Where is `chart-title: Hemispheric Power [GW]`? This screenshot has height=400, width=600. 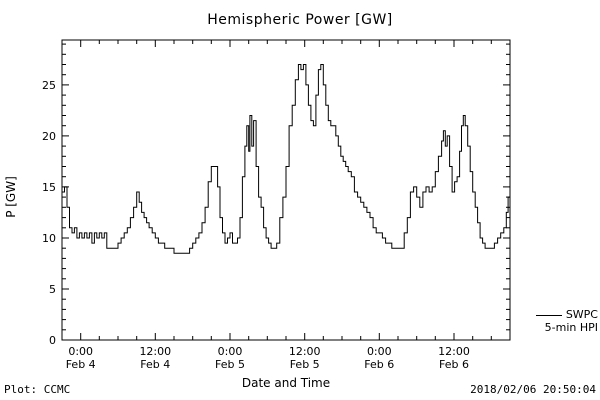 chart-title: Hemispheric Power [GW] is located at coordinates (300, 20).